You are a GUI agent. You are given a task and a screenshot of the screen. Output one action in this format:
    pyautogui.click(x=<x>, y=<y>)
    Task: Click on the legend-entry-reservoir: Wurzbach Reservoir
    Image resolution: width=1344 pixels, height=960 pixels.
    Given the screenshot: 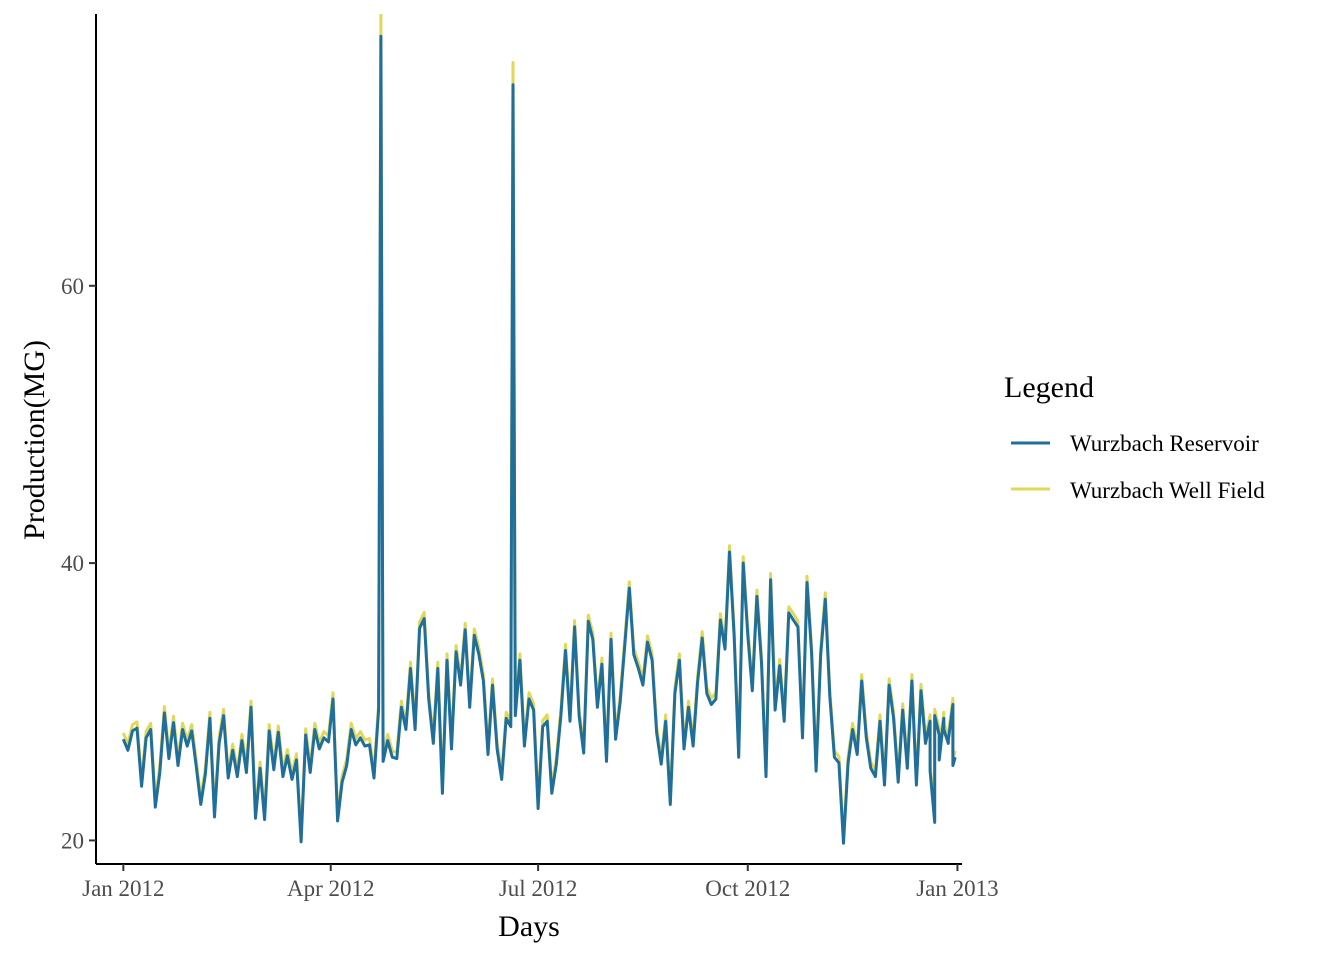 What is the action you would take?
    pyautogui.click(x=1135, y=443)
    